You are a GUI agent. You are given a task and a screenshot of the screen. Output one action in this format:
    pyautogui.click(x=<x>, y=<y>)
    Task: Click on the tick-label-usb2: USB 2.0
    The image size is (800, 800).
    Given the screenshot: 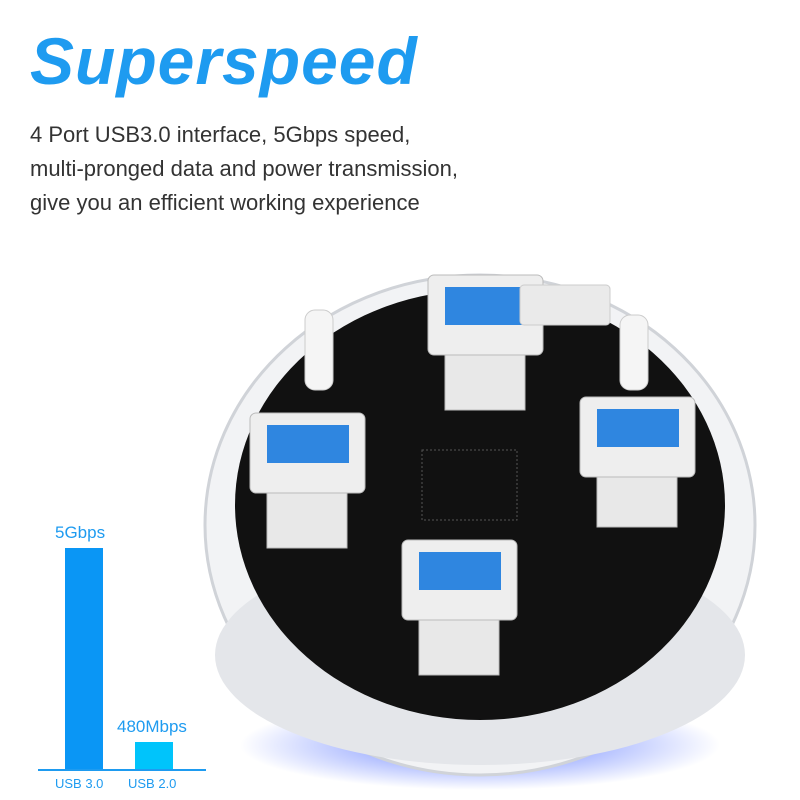 What is the action you would take?
    pyautogui.click(x=152, y=783)
    